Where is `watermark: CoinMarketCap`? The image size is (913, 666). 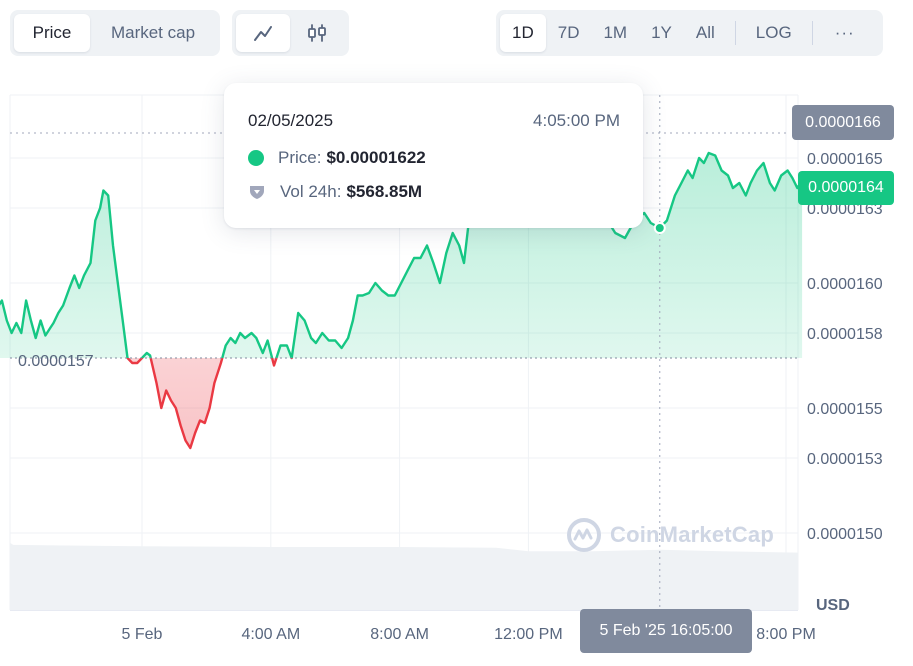 watermark: CoinMarketCap is located at coordinates (670, 535).